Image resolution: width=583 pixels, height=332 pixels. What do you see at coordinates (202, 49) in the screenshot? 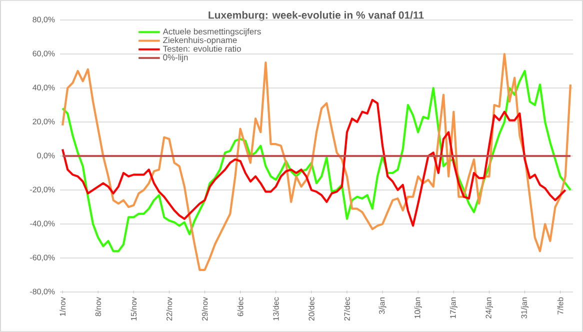
I see `legend-label: Testen: evolutie ratio` at bounding box center [202, 49].